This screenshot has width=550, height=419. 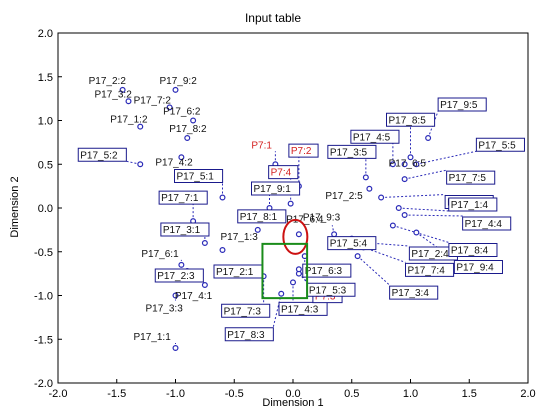 What do you see at coordinates (182, 230) in the screenshot?
I see `point-label: P17_3:1` at bounding box center [182, 230].